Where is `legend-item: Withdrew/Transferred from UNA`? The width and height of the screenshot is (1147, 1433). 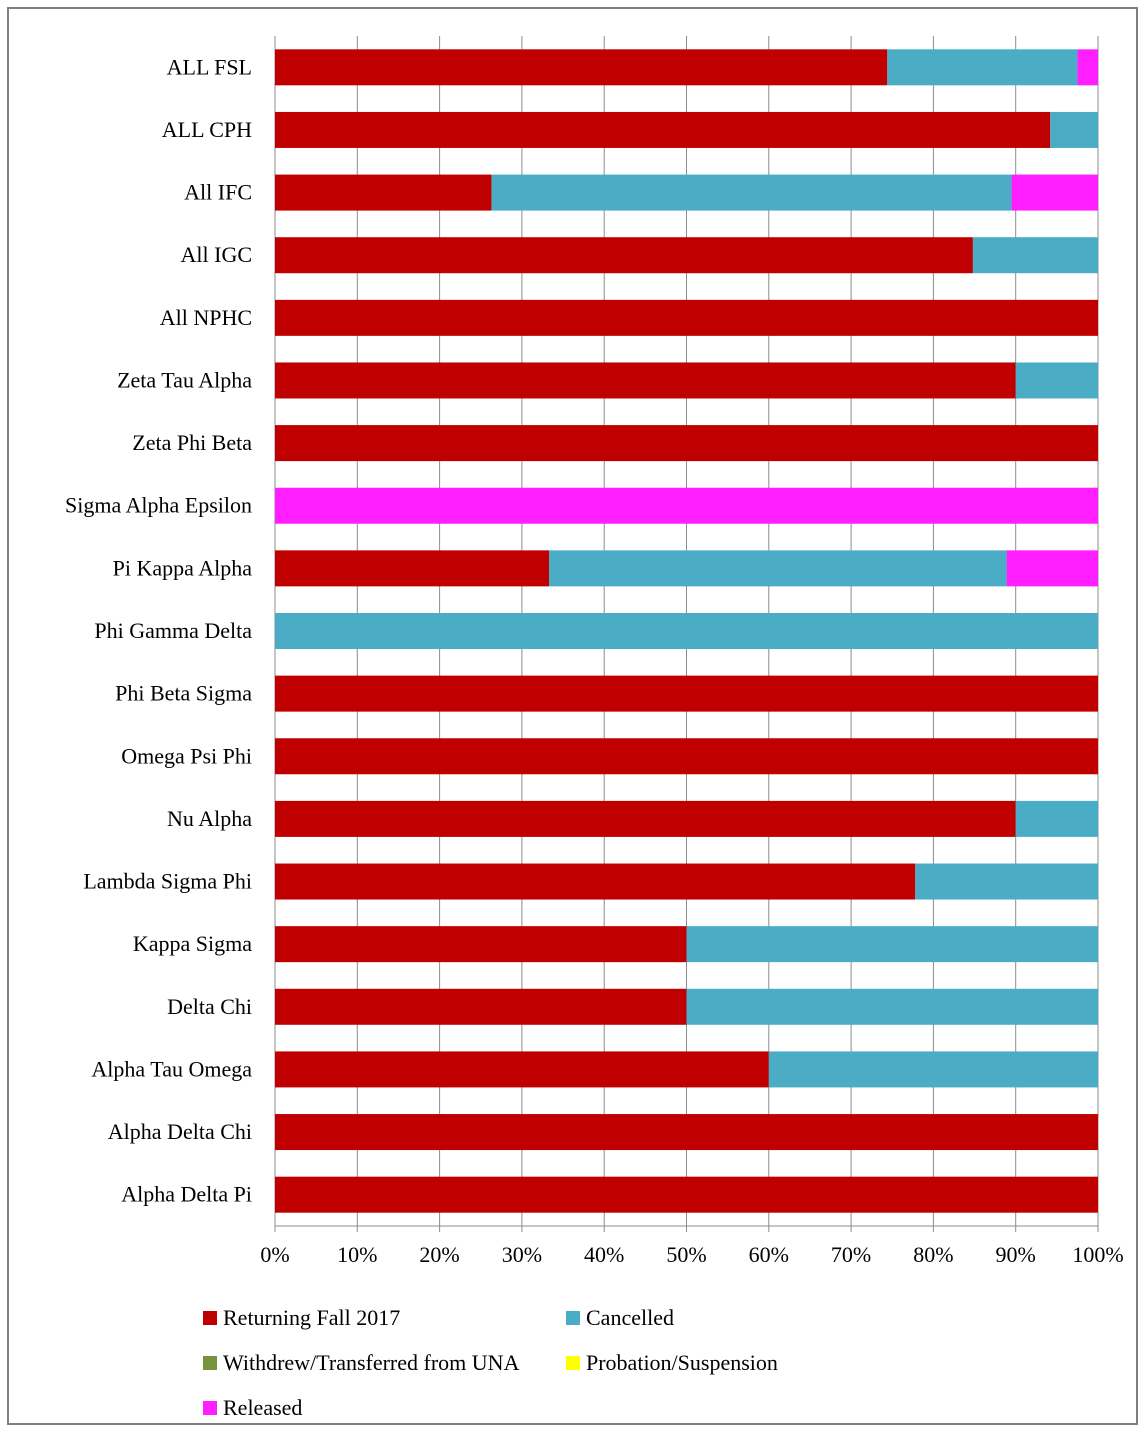
legend-item: Withdrew/Transferred from UNA is located at coordinates (361, 1363).